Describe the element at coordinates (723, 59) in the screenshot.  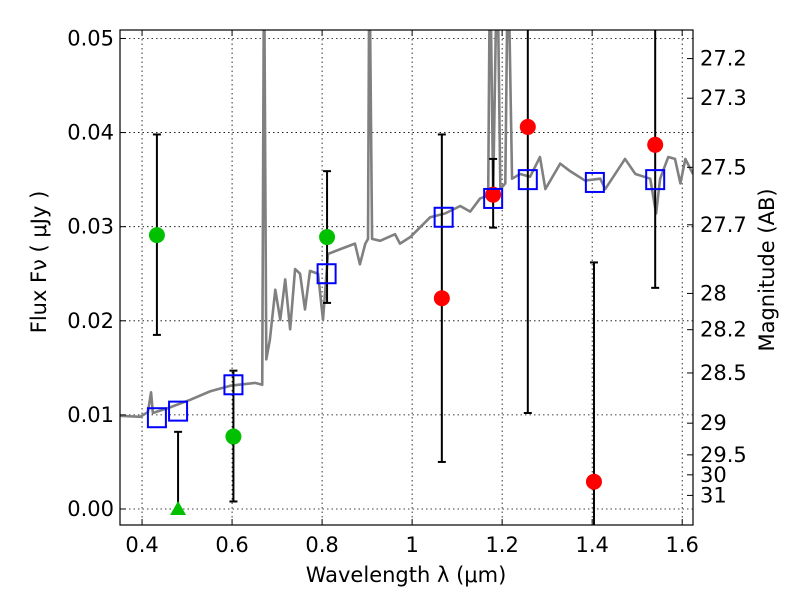
I see `right-tick-label: 27.2` at that location.